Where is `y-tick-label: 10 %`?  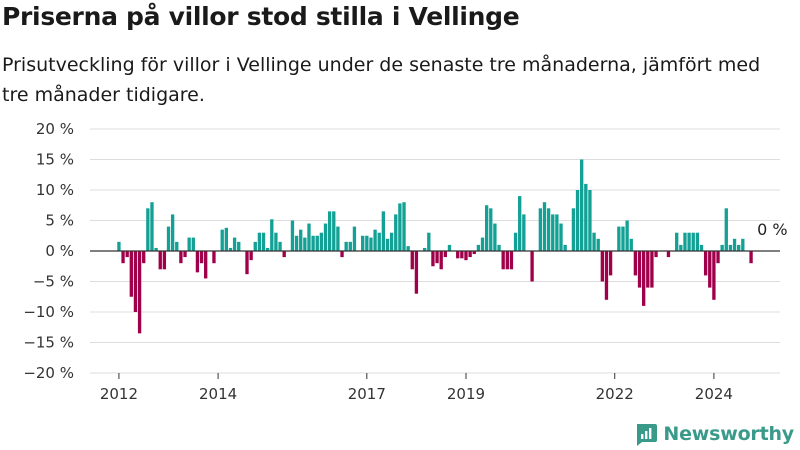
y-tick-label: 10 % is located at coordinates (55, 190).